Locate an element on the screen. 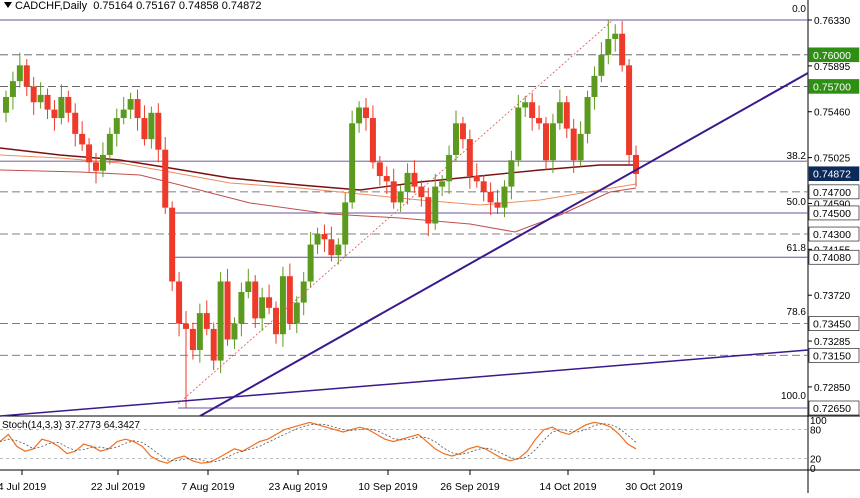 The image size is (860, 498). svg-text: 0.72650 is located at coordinates (832, 409).